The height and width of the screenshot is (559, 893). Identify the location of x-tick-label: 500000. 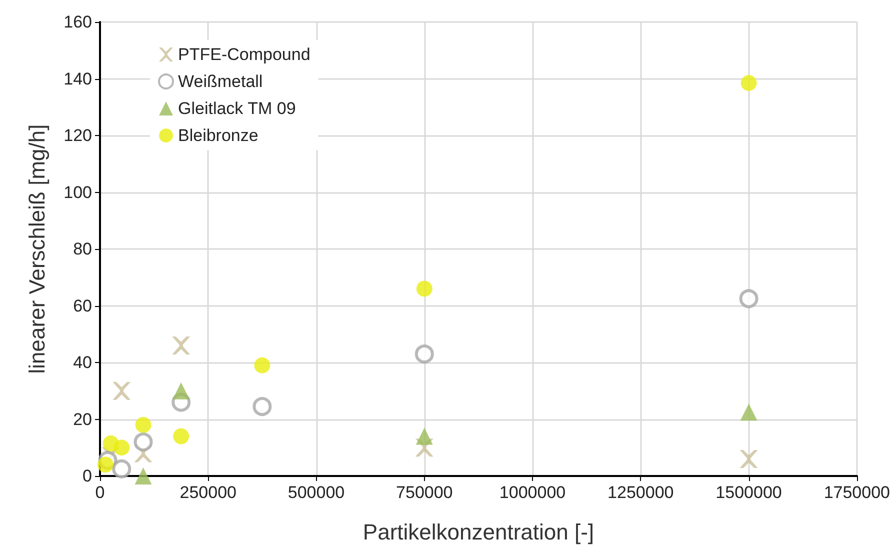
(316, 492).